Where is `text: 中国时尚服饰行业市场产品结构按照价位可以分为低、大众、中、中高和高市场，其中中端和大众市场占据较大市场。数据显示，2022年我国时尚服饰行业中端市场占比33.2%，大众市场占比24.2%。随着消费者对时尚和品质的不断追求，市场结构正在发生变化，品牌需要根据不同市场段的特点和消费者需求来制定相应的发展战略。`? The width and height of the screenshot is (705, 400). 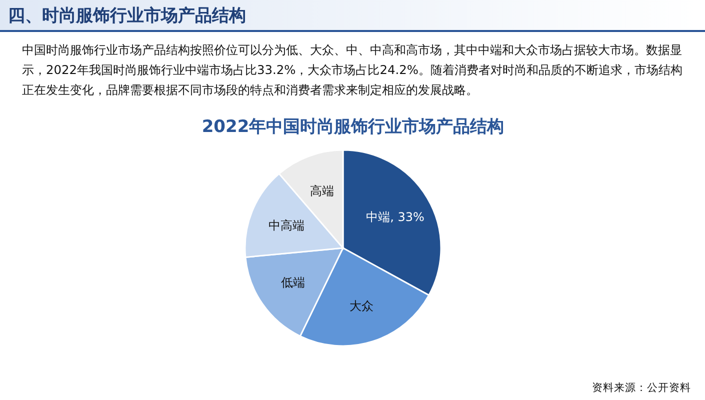 text: 中国时尚服饰行业市场产品结构按照价位可以分为低、大众、中、中高和高市场，其中中端和大众市场占据较大市场。数据显示，2022年我国时尚服饰行业中端市场占比33.2%，大众市场占比24.2%。随着消费者对时尚和品质的不断追求，市场结构正在发生变化，品牌需要根据不同市场段的特点和消费者需求来制定相应的发展战略。 is located at coordinates (353, 70).